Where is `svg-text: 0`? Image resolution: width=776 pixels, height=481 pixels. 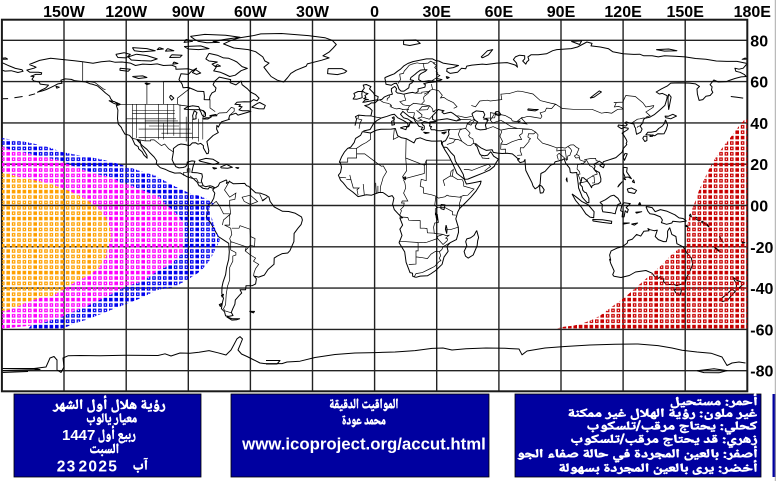
svg-text: 0 is located at coordinates (374, 12).